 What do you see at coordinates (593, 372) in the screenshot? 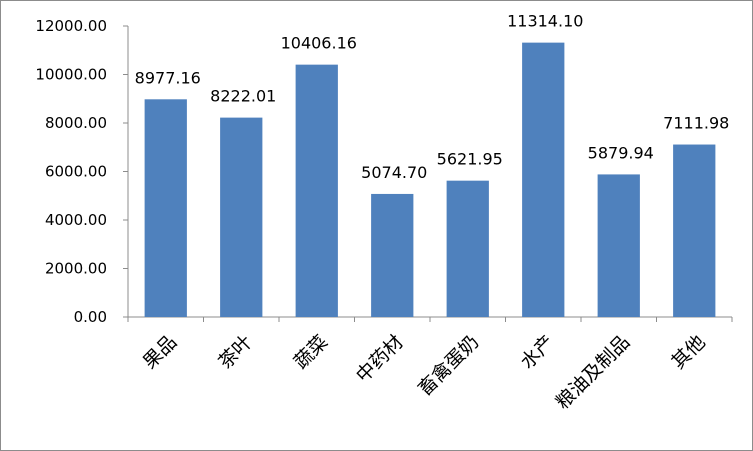
I see `x-category-label: 粮油及制品` at bounding box center [593, 372].